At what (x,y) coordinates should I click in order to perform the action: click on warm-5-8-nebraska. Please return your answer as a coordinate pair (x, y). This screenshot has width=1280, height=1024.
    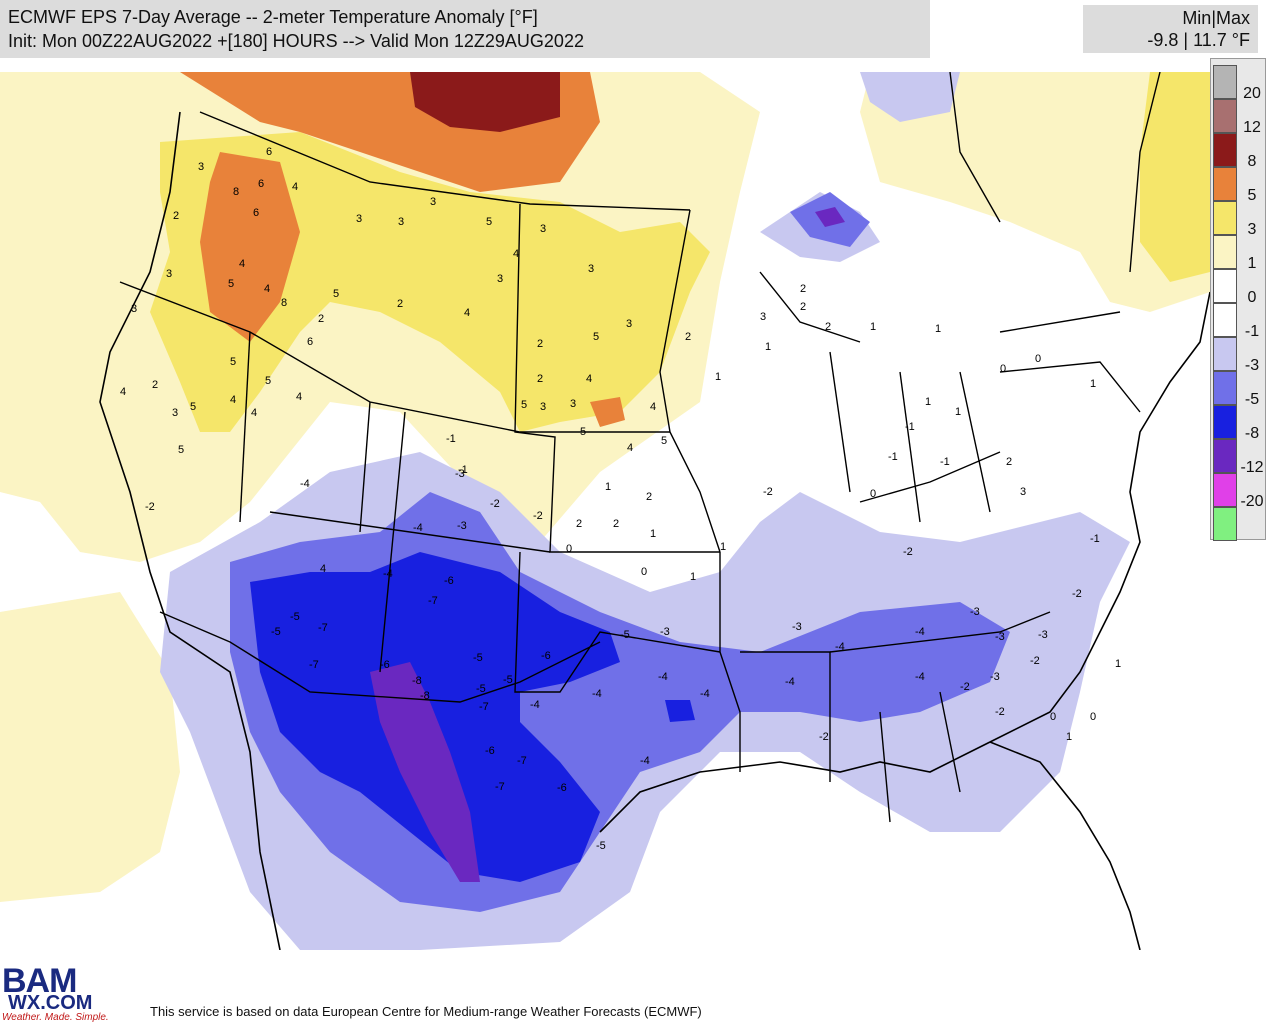
    Looking at the image, I should click on (607, 412).